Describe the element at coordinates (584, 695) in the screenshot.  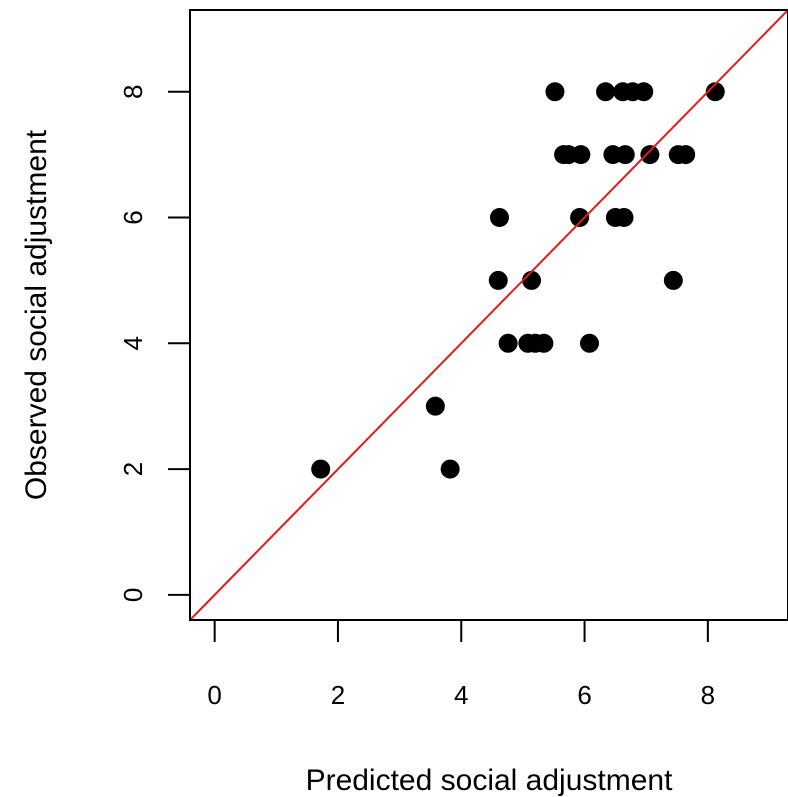
I see `x-tick-label: 6` at that location.